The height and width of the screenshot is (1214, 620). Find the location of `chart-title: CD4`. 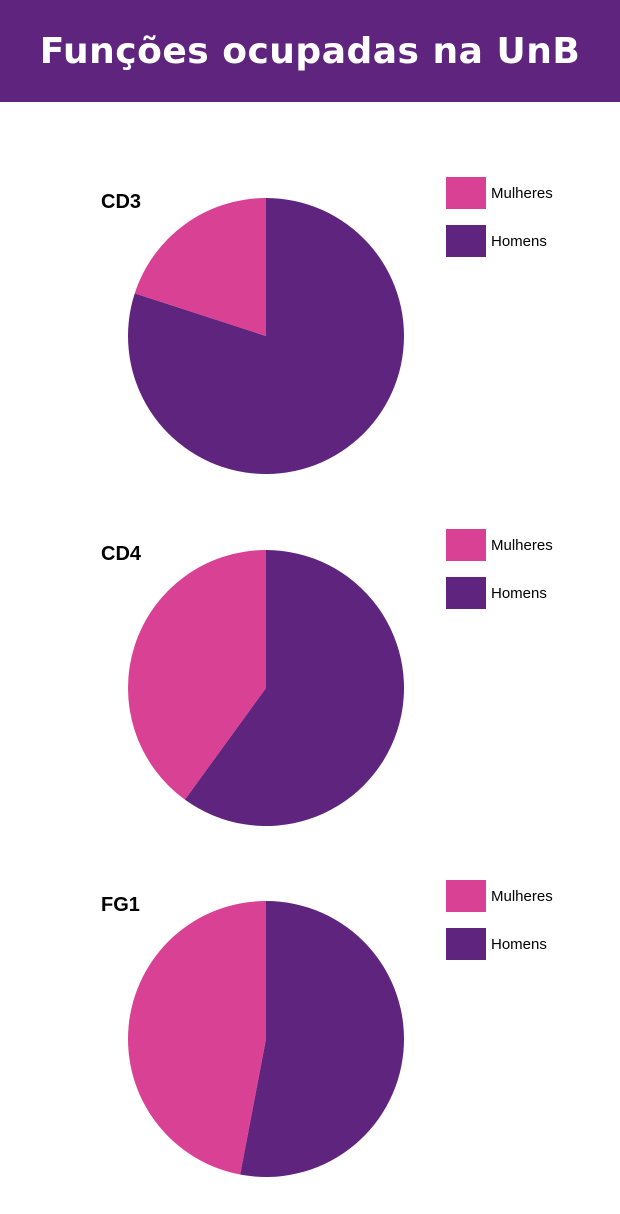

chart-title: CD4 is located at coordinates (121, 554).